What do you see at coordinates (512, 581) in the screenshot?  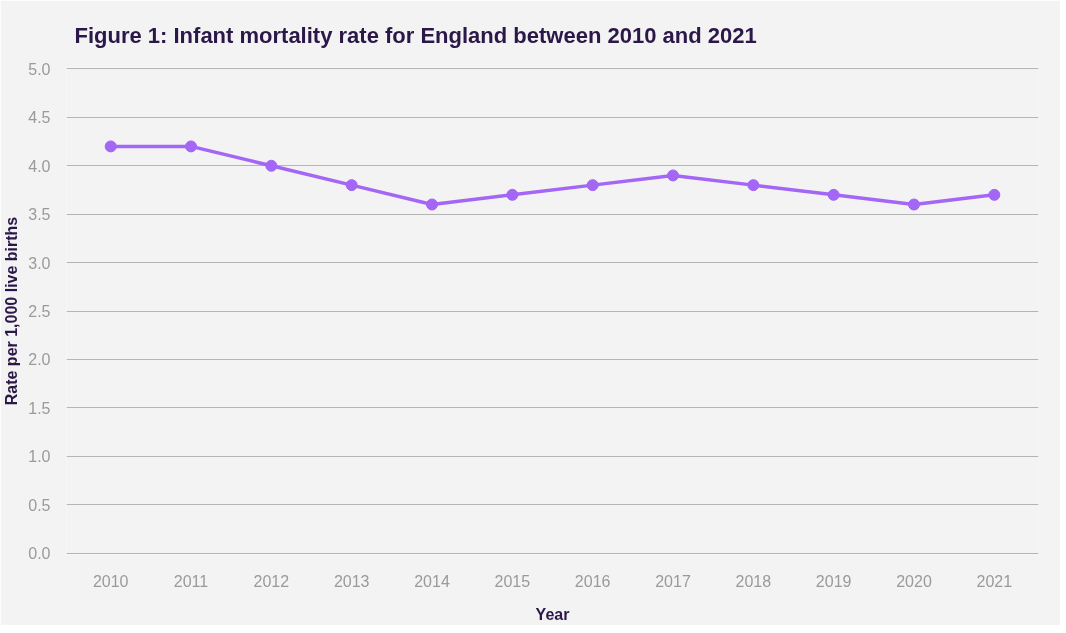 I see `x-tick-label: 2015` at bounding box center [512, 581].